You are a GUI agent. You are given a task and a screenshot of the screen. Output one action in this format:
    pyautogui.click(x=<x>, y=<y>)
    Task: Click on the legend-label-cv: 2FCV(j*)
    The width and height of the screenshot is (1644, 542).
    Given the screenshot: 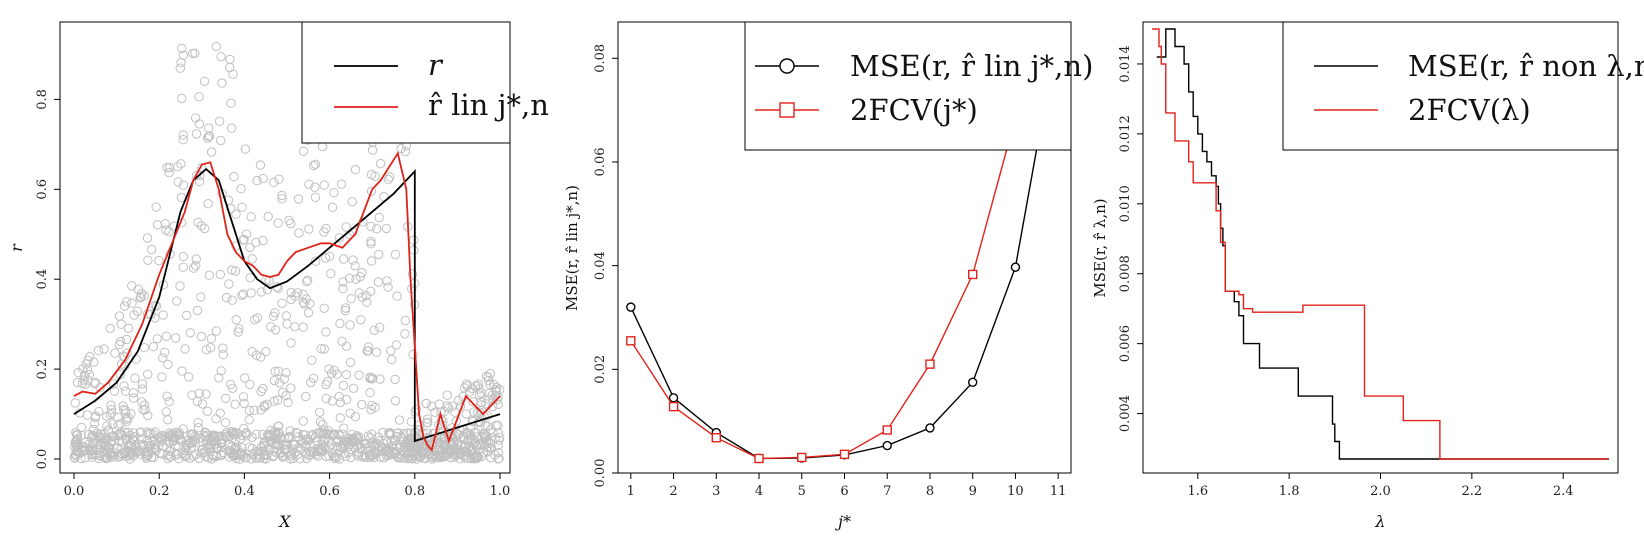 What is the action you would take?
    pyautogui.click(x=914, y=110)
    